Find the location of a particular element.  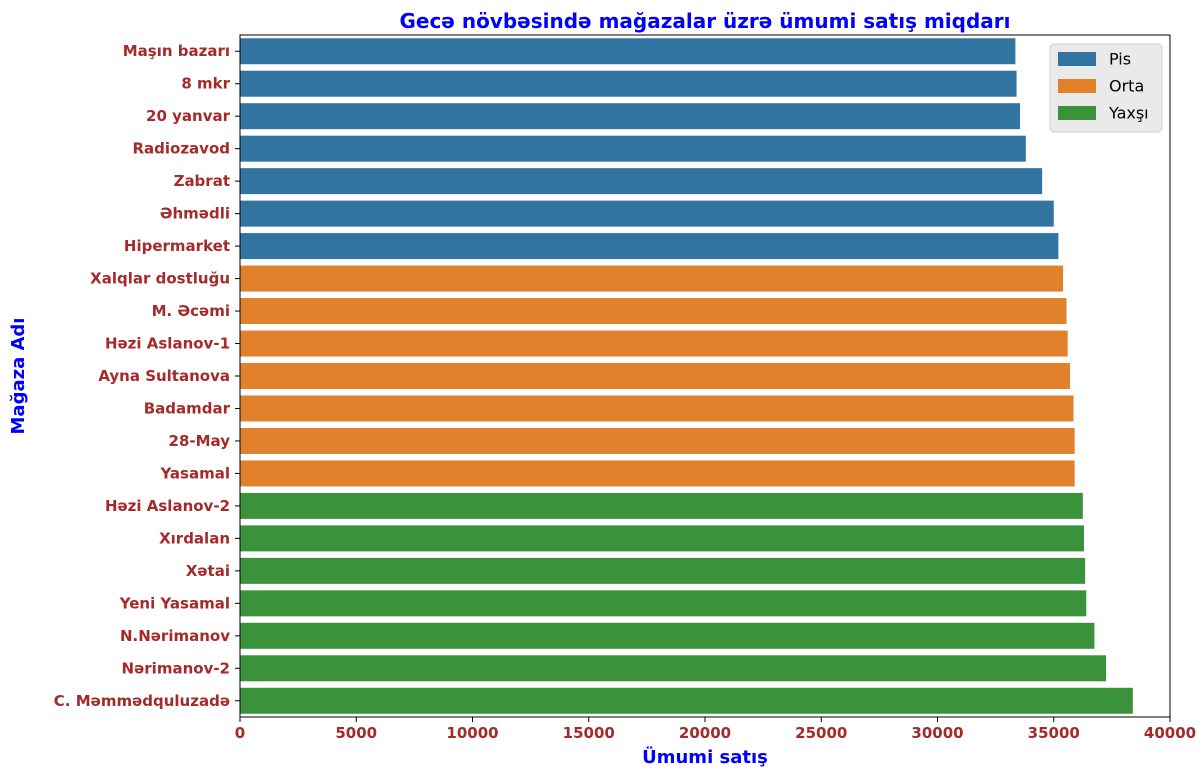

x-axis-ticks: 0 5000 10000 15000 20000 25000 30000 35000 40000 is located at coordinates (715, 729).